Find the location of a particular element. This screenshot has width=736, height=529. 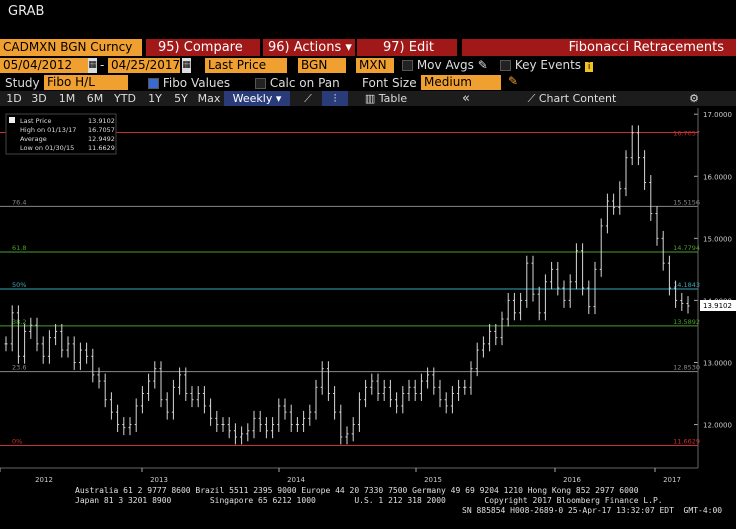

key-events-label: Key Events is located at coordinates (548, 65).